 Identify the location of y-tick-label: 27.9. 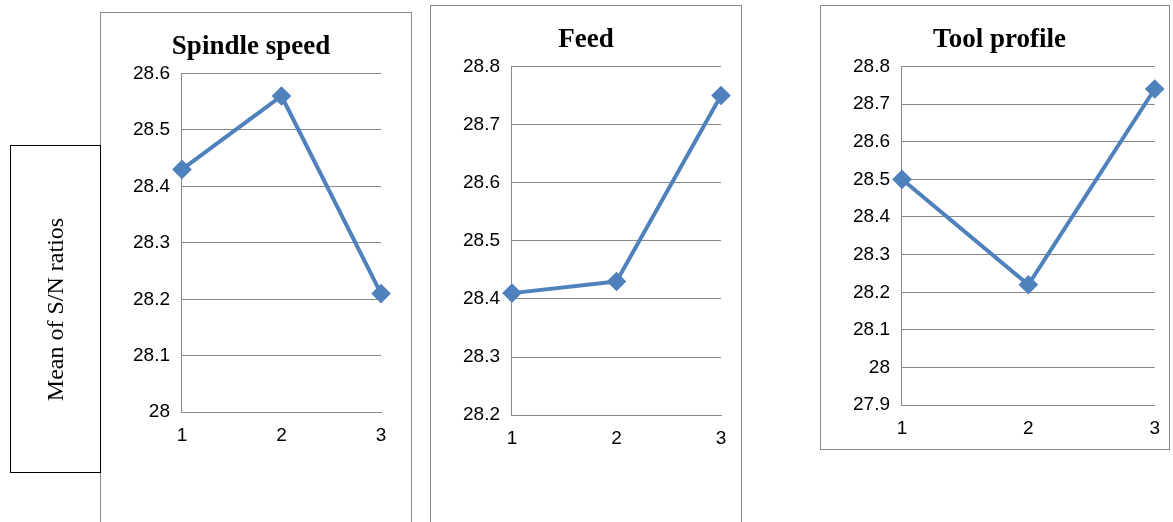
(871, 404).